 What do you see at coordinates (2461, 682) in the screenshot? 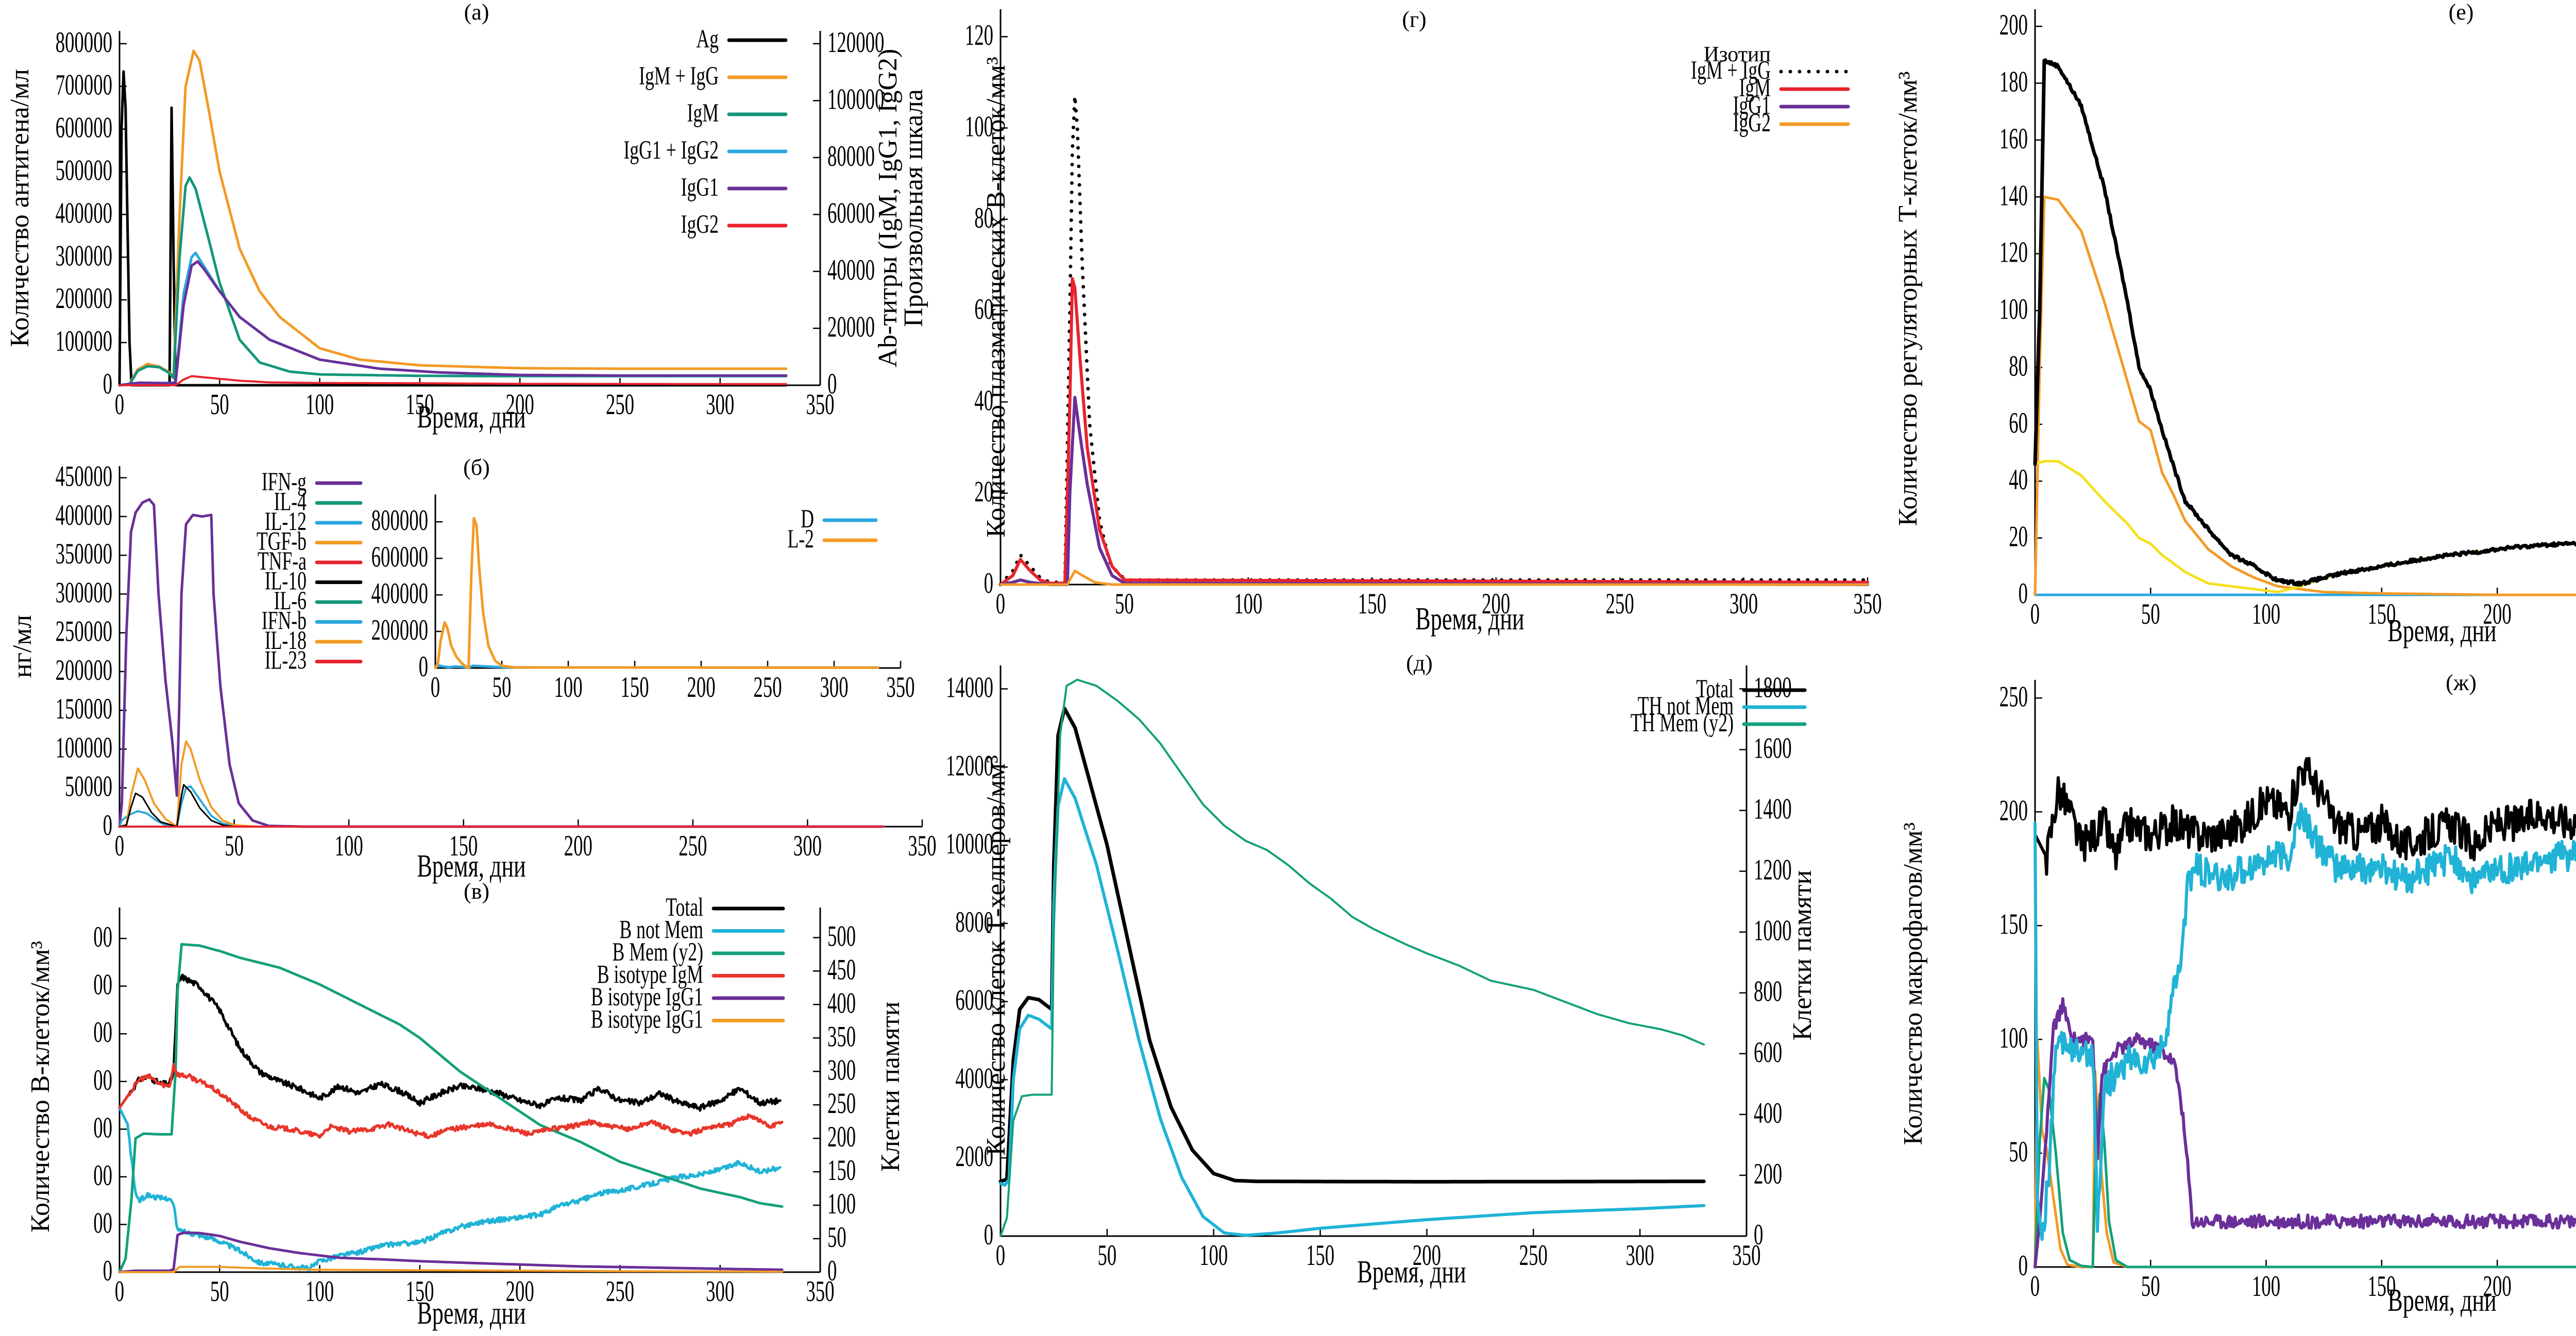
I see `panel-title: (ж)` at bounding box center [2461, 682].